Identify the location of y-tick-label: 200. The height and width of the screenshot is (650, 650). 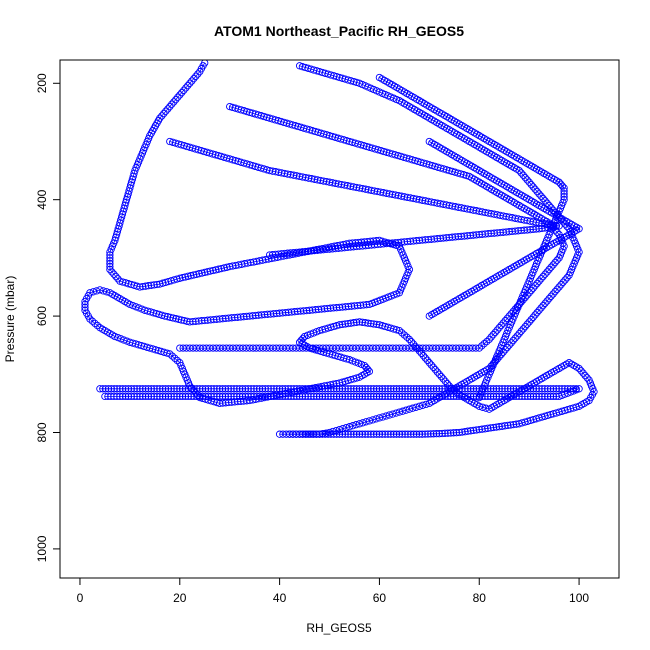
(42, 83).